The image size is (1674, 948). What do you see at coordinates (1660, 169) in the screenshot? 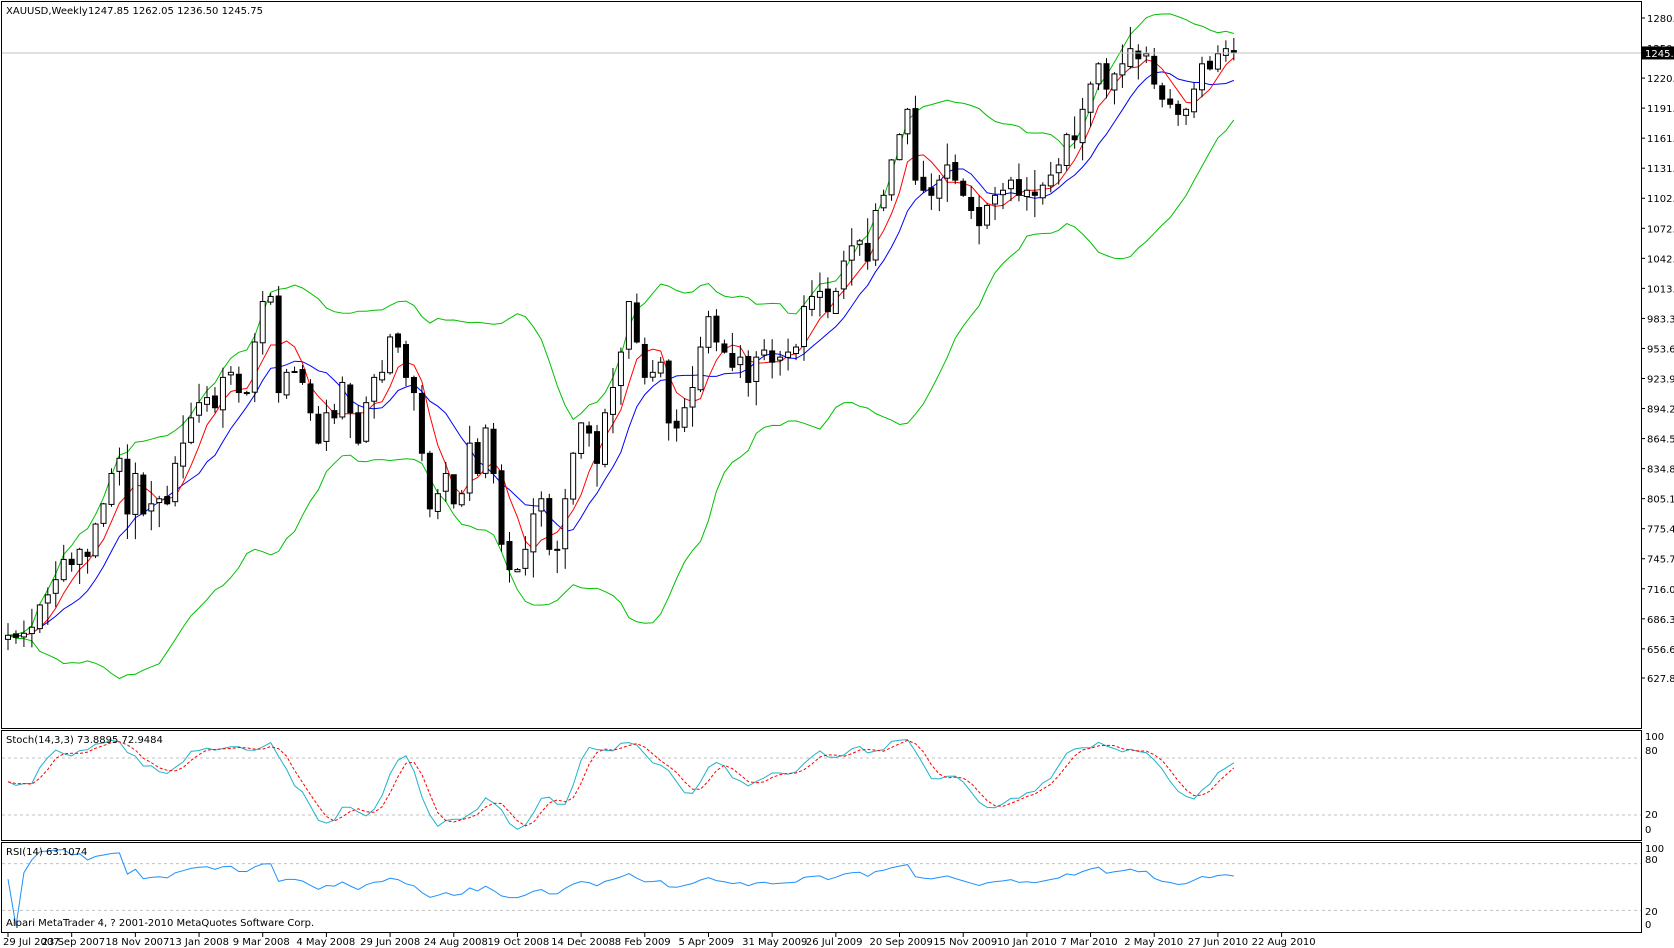
I see `price-tick-label: 1131.80` at bounding box center [1660, 169].